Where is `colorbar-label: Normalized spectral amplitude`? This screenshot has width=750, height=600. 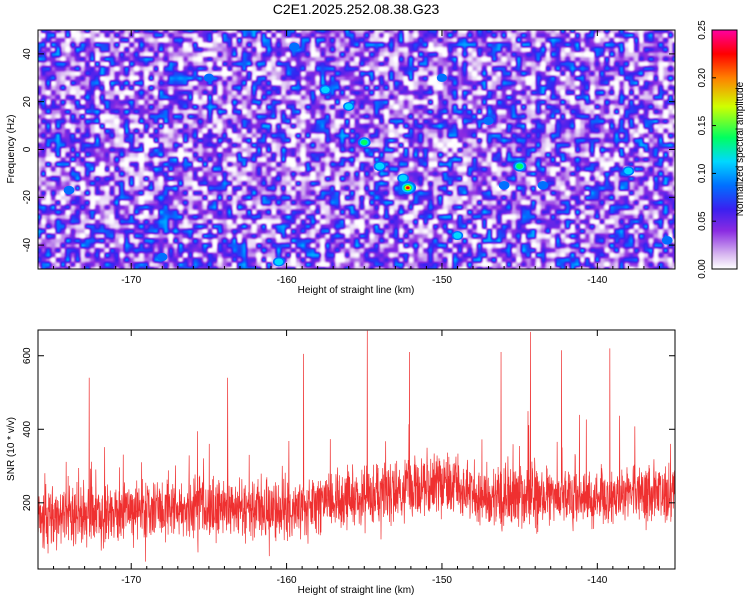 colorbar-label: Normalized spectral amplitude is located at coordinates (740, 148).